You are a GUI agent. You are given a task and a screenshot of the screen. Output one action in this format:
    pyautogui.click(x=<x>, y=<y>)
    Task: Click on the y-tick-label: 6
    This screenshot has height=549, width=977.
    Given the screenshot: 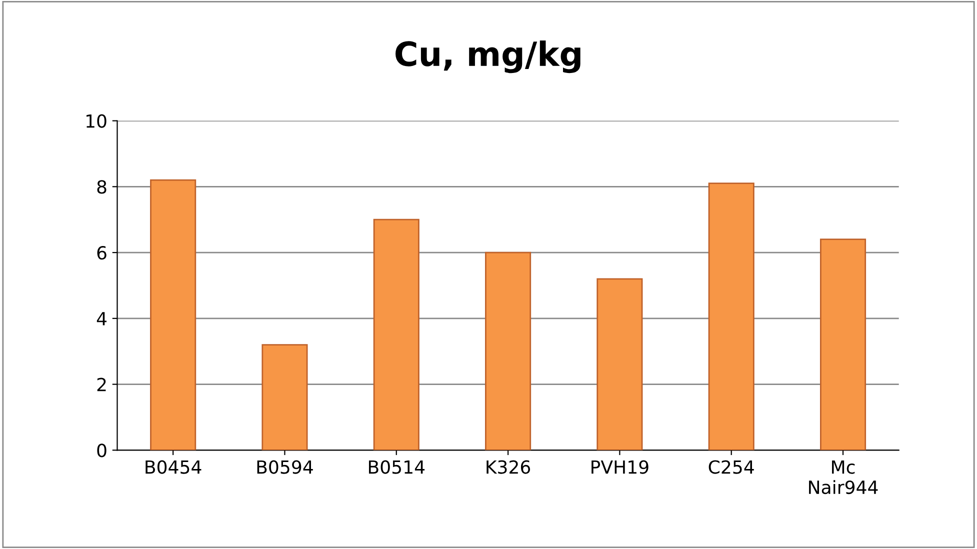 What is the action you would take?
    pyautogui.click(x=101, y=253)
    